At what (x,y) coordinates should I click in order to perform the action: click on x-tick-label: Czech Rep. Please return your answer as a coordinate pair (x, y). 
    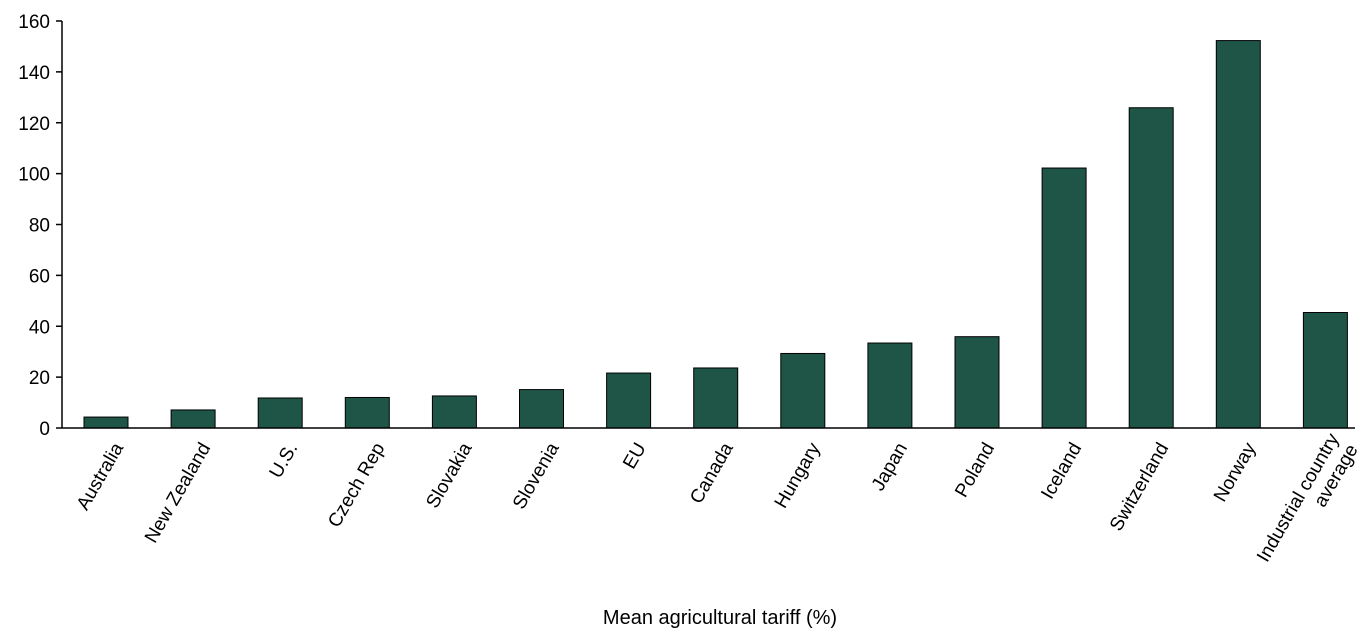
    Looking at the image, I should click on (356, 485).